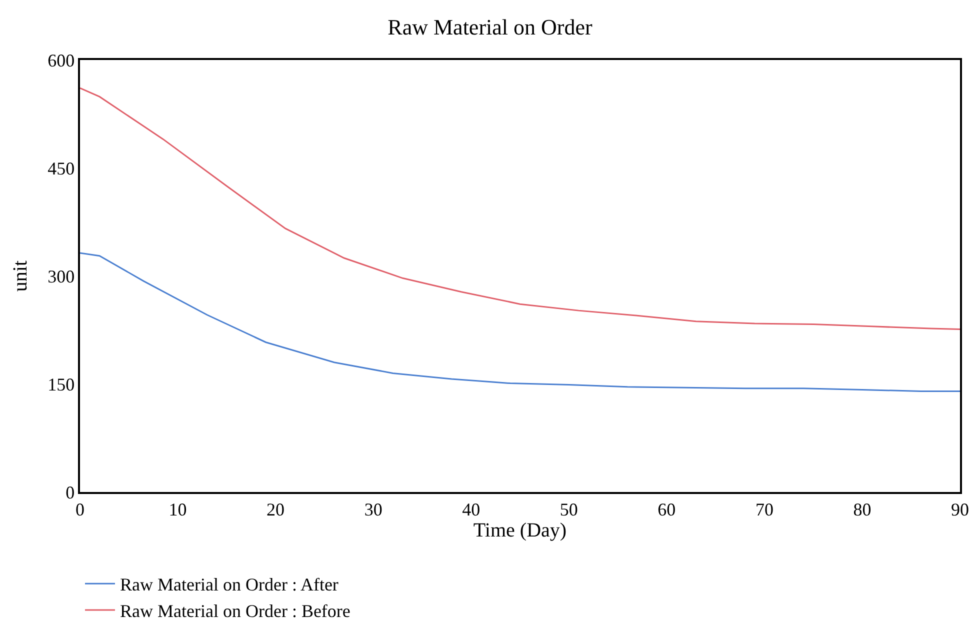 This screenshot has height=641, width=980. Describe the element at coordinates (569, 509) in the screenshot. I see `x-tick-label: 50` at that location.